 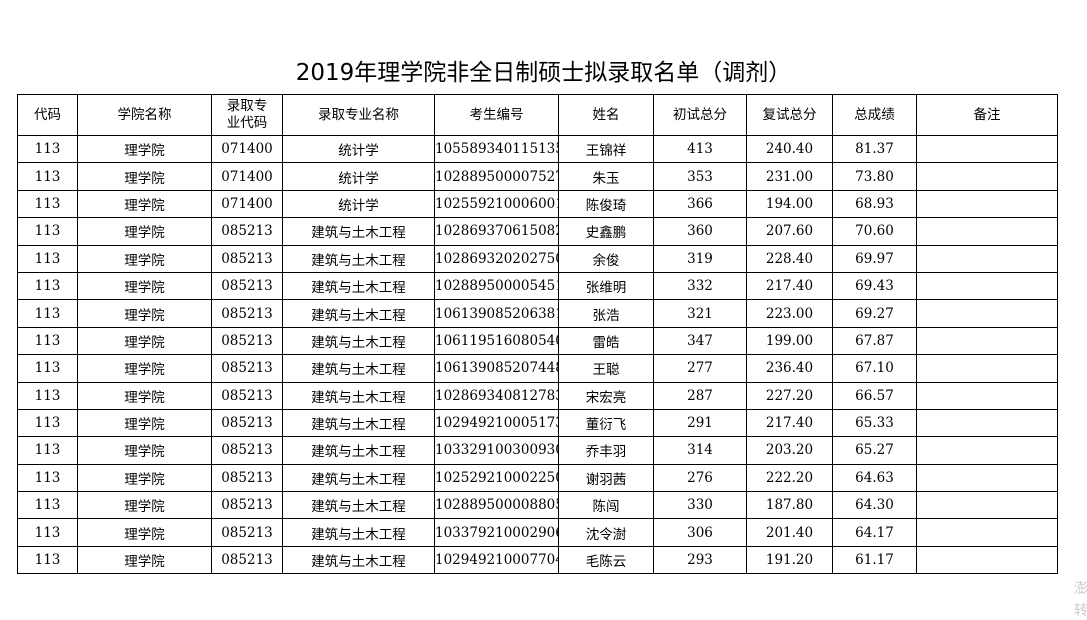 I want to click on column-header-text: 考生编号, so click(x=496, y=114).